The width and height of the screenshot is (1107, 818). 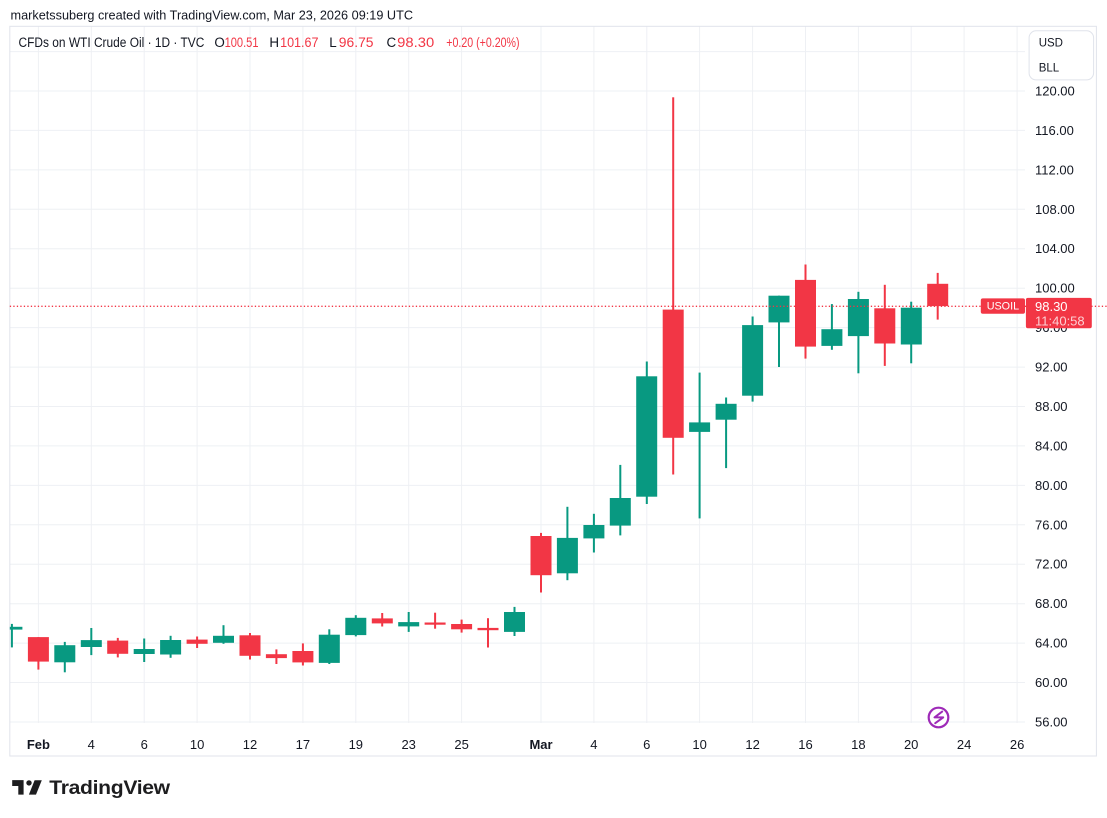 What do you see at coordinates (299, 42) in the screenshot?
I see `svg-text: 101.67` at bounding box center [299, 42].